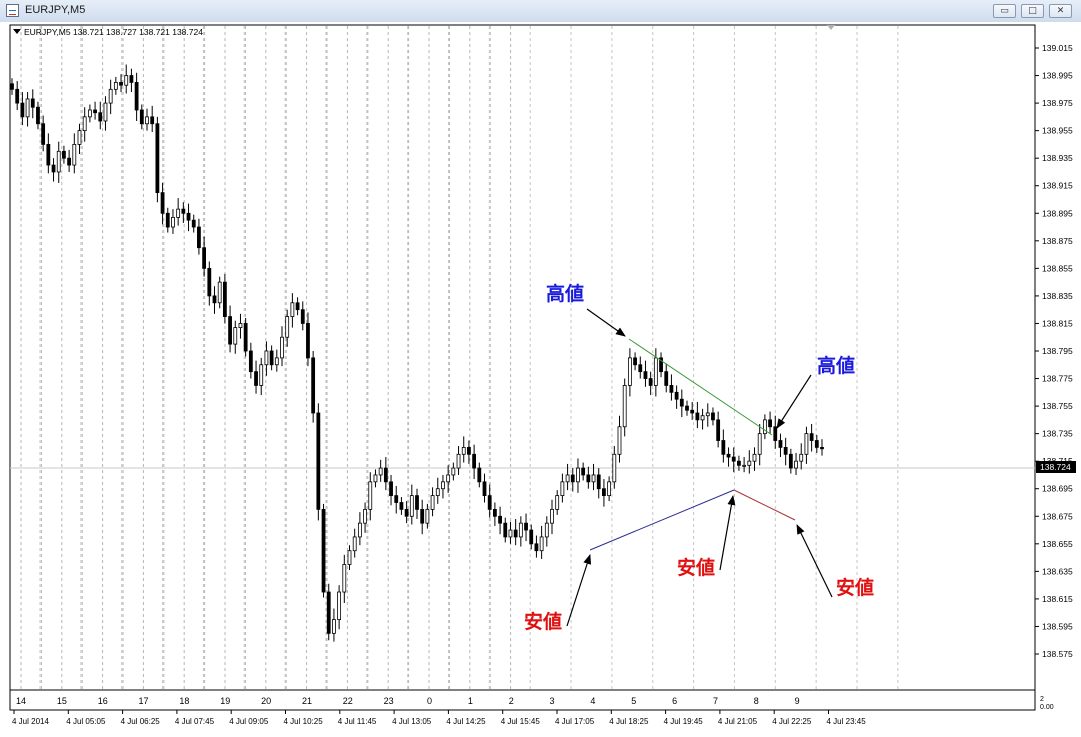 The width and height of the screenshot is (1081, 737). I want to click on price-tick-label: 138.955, so click(1057, 131).